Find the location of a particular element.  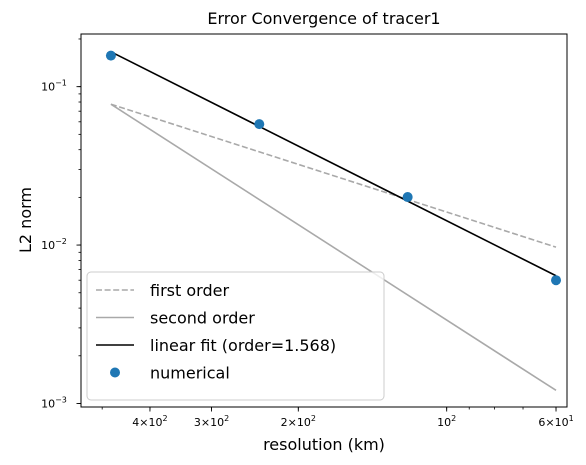

x-tick-label: 4×102 is located at coordinates (149, 421).